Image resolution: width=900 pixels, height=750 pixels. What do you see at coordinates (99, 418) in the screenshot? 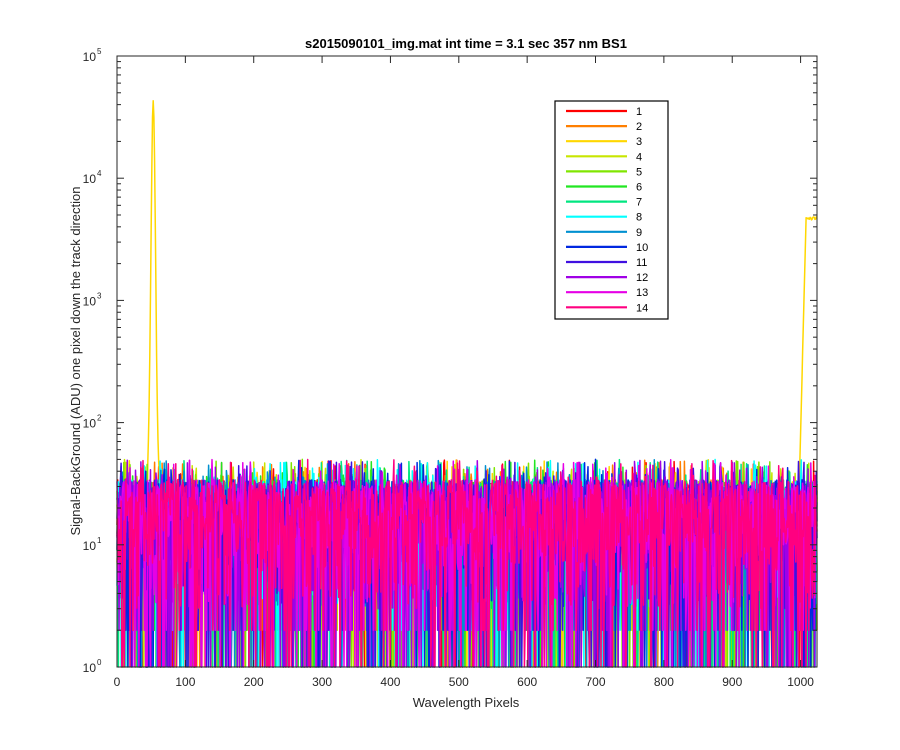
I see `y-tick-exponent: 2` at bounding box center [99, 418].